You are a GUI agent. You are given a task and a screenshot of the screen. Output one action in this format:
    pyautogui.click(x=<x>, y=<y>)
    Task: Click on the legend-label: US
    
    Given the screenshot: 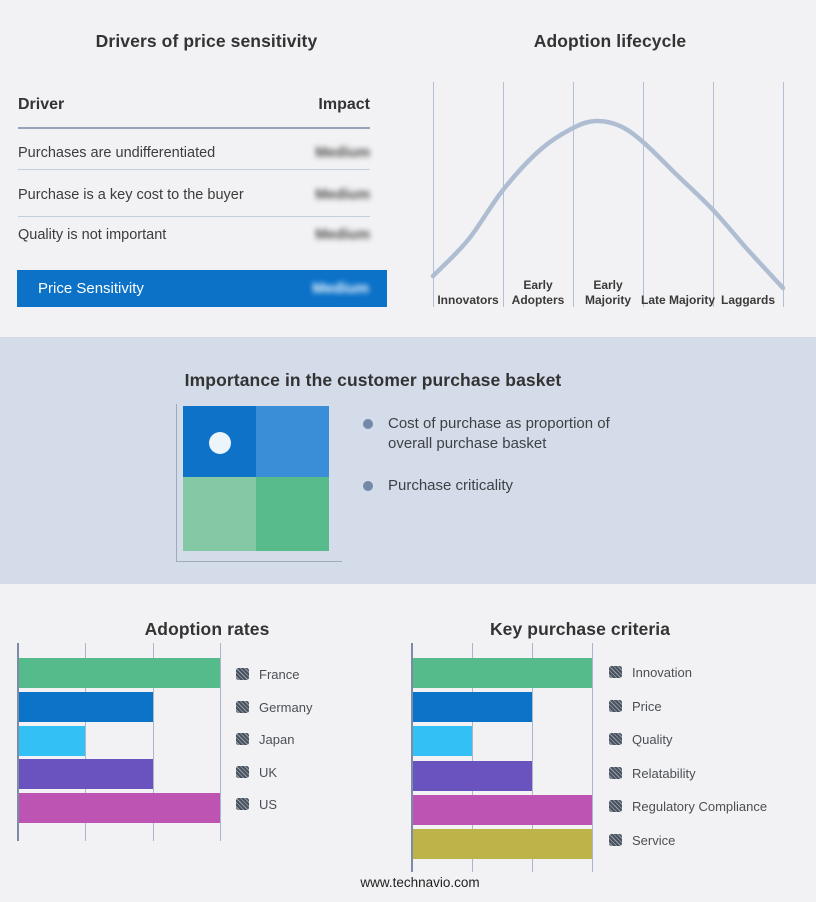 What is the action you would take?
    pyautogui.click(x=268, y=804)
    